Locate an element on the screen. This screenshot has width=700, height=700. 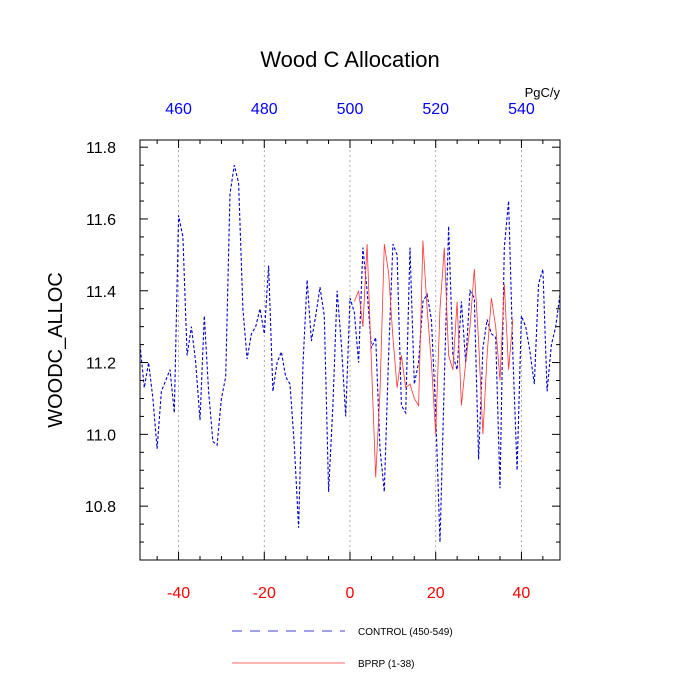
top-tick-label: 480 is located at coordinates (264, 109).